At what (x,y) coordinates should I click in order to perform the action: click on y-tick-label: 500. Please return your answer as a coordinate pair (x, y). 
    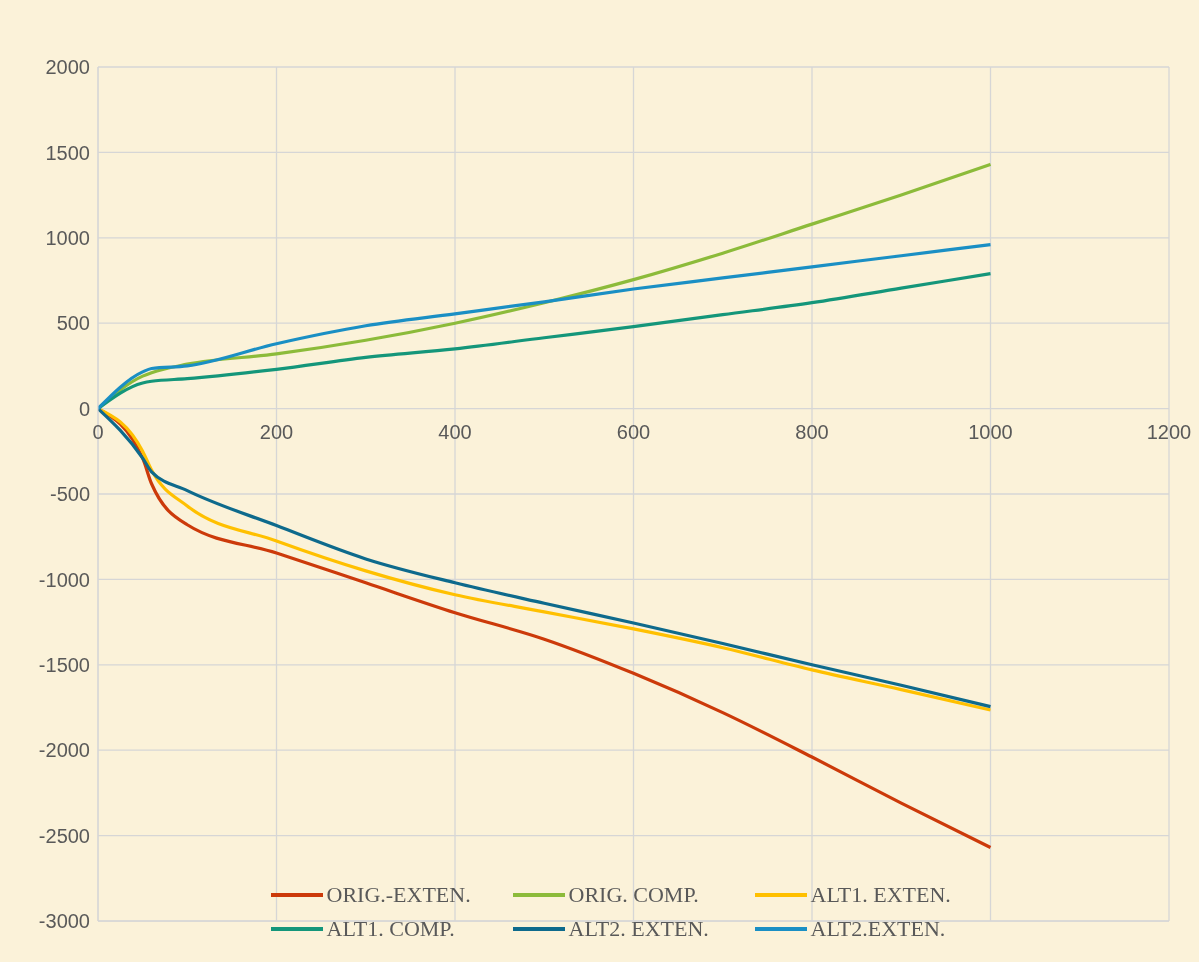
    Looking at the image, I should click on (73, 323).